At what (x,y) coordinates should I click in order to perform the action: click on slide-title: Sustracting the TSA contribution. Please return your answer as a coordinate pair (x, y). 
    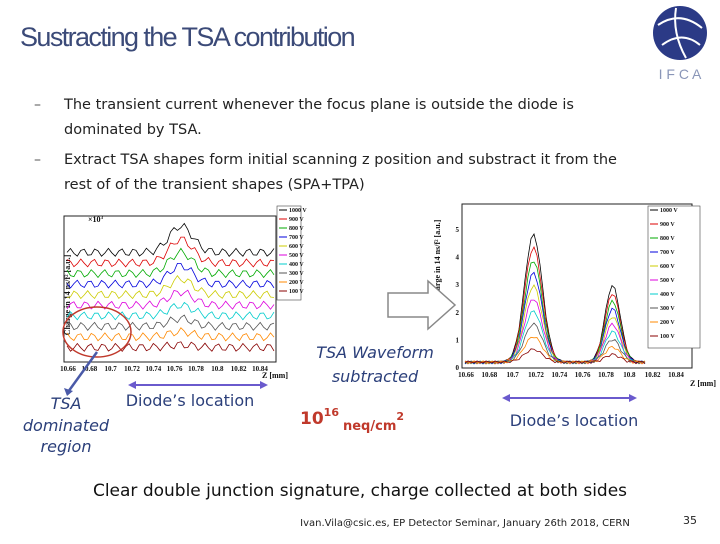
    Looking at the image, I should click on (187, 37).